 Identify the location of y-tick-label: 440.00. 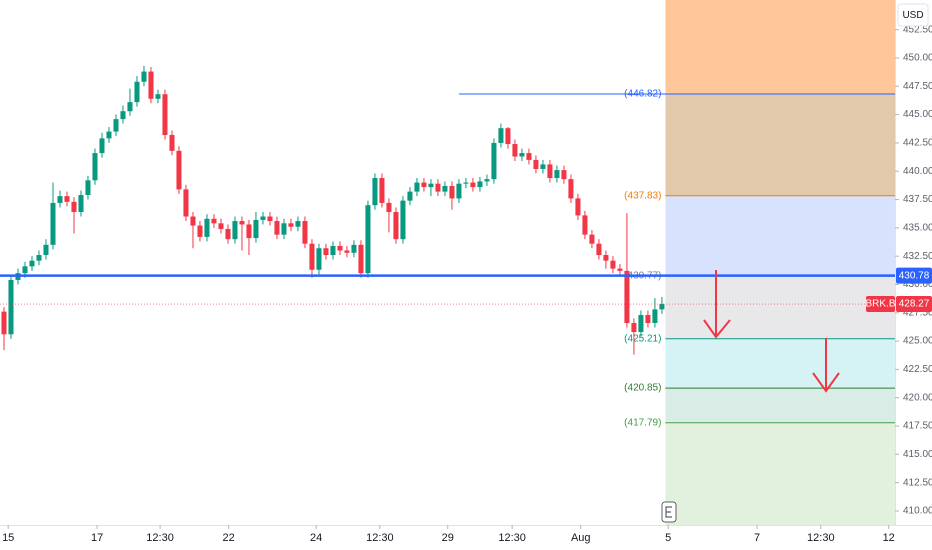
(917, 171).